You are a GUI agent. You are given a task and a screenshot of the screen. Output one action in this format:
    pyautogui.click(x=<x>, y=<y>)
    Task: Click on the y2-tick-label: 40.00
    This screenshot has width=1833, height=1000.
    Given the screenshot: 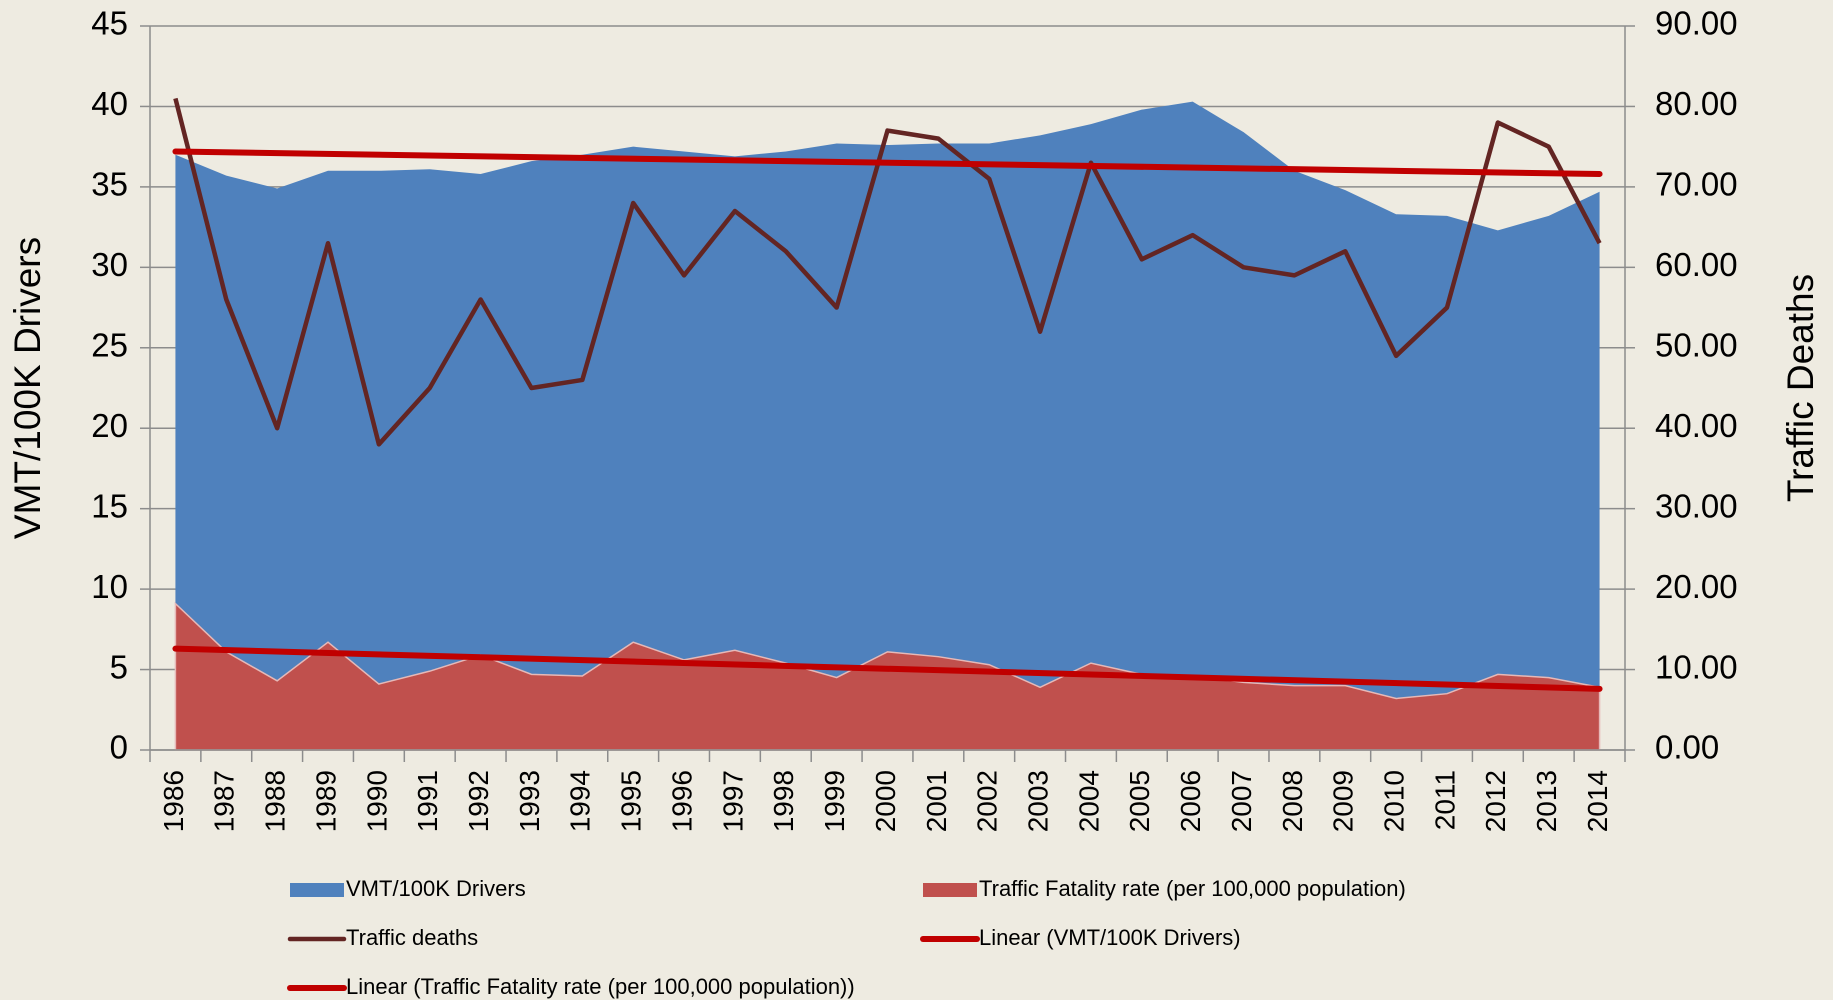 What is the action you would take?
    pyautogui.click(x=1696, y=425)
    